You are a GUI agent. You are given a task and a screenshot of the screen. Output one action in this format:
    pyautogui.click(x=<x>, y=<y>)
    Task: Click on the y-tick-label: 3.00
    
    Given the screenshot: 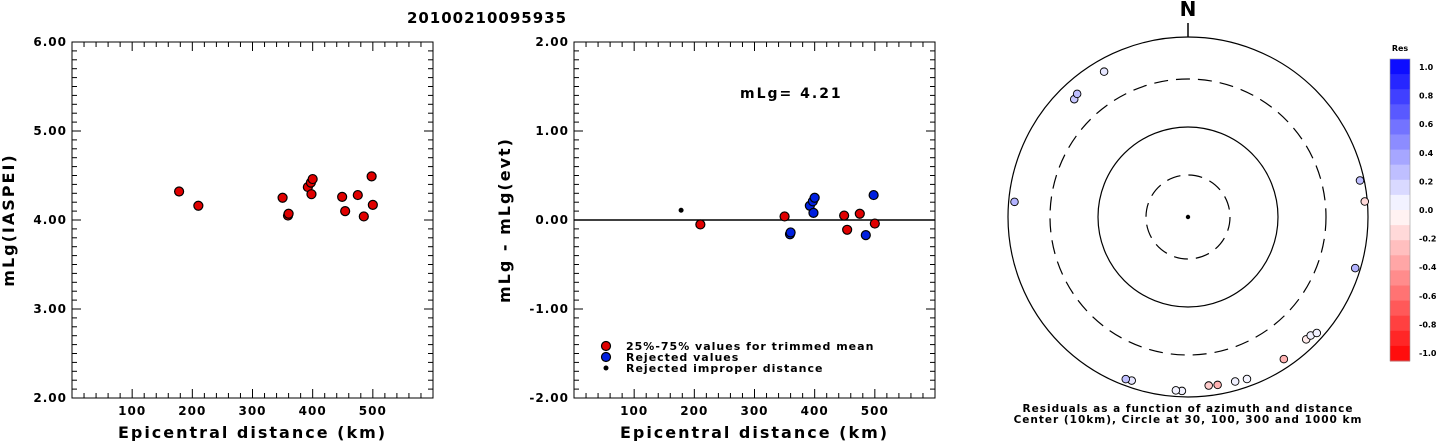 What is the action you would take?
    pyautogui.click(x=50, y=309)
    